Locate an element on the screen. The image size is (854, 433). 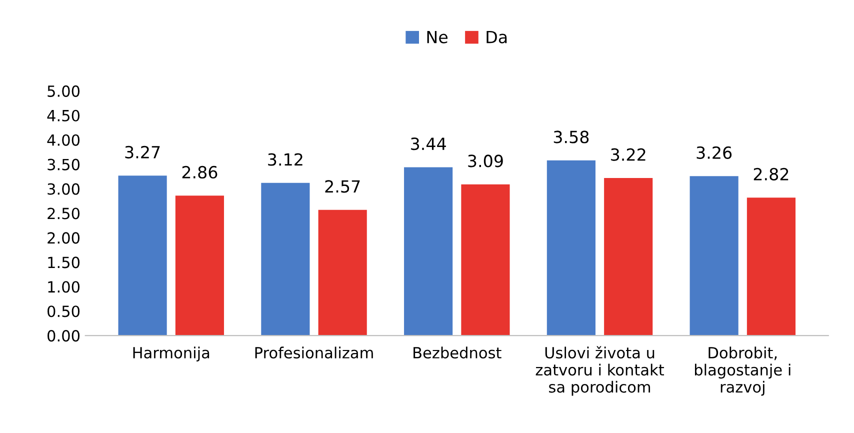
y-tick-label: 3.50 is located at coordinates (64, 164).